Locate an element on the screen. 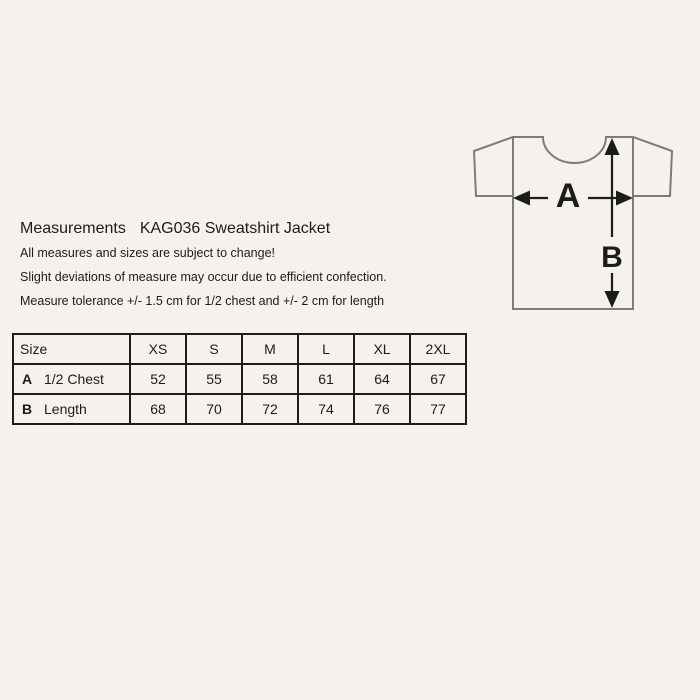  tshirt-measurement-diagram: A B is located at coordinates (576, 220).